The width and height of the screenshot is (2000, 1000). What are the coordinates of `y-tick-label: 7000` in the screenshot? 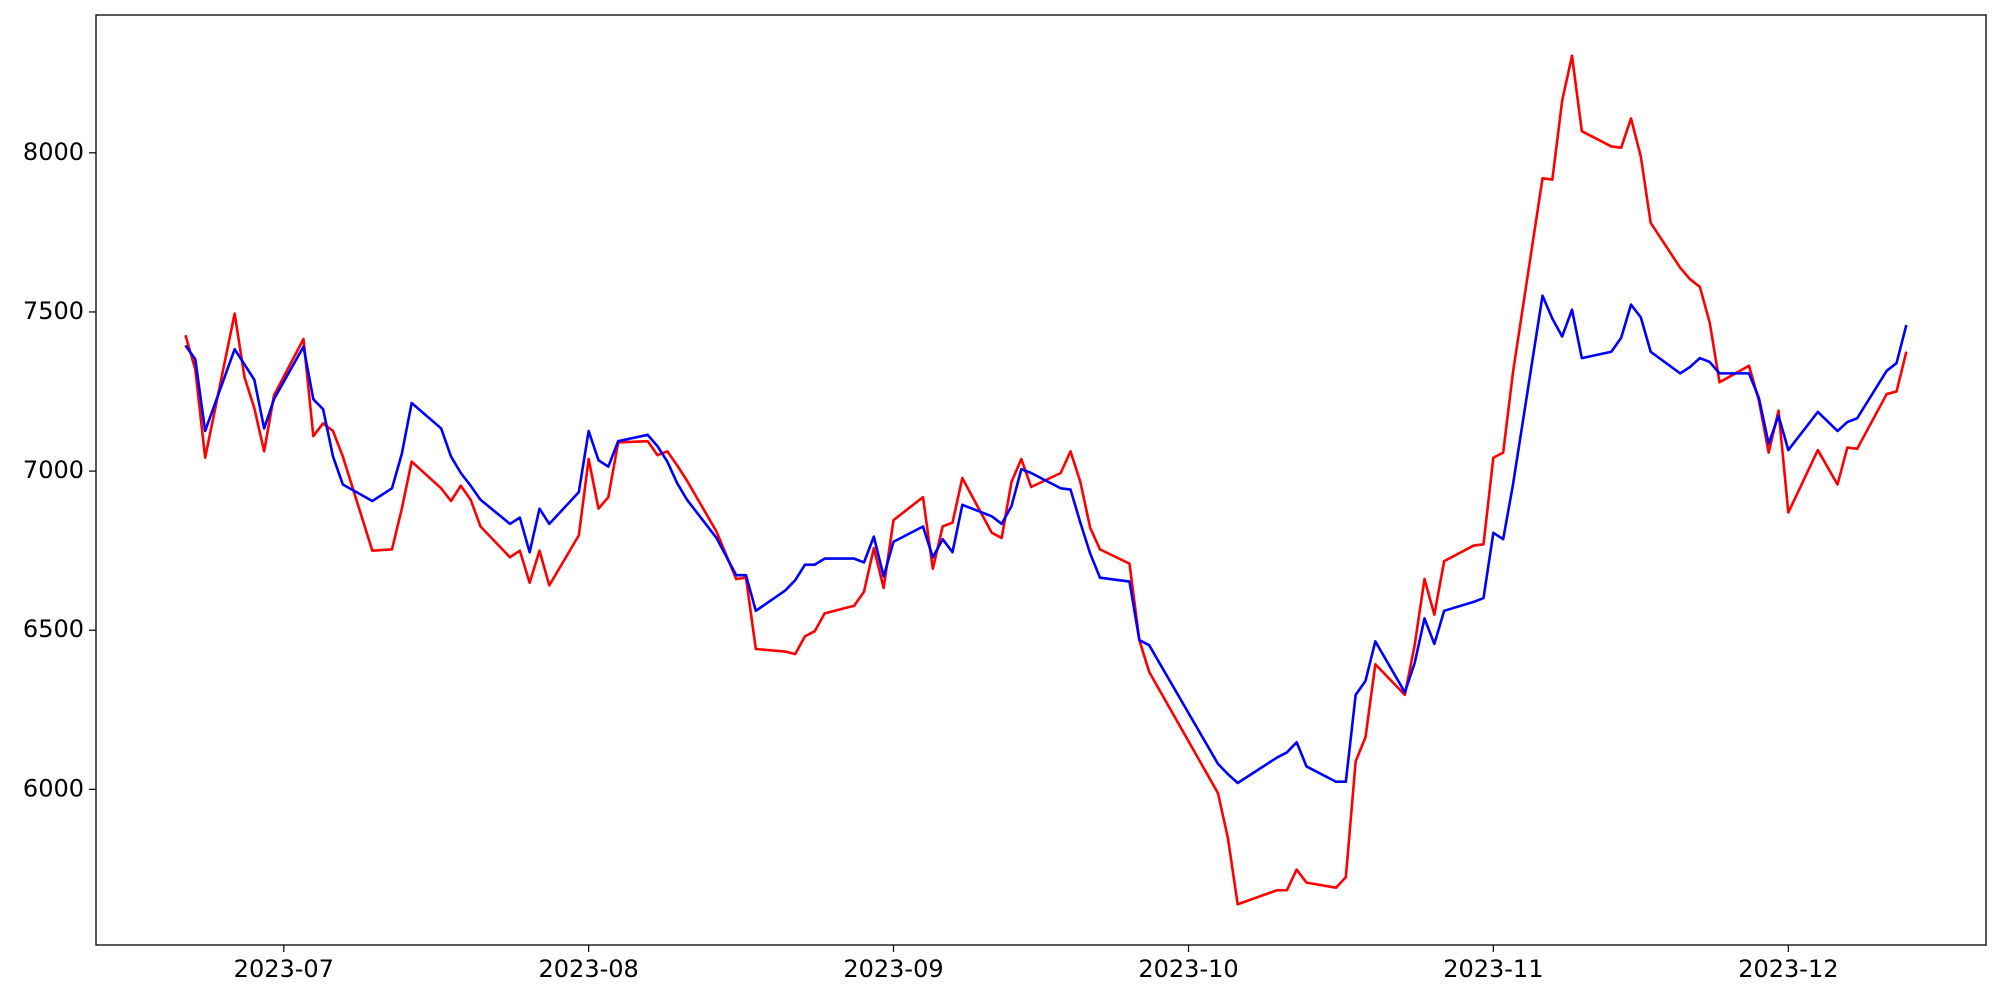 It's located at (53, 470).